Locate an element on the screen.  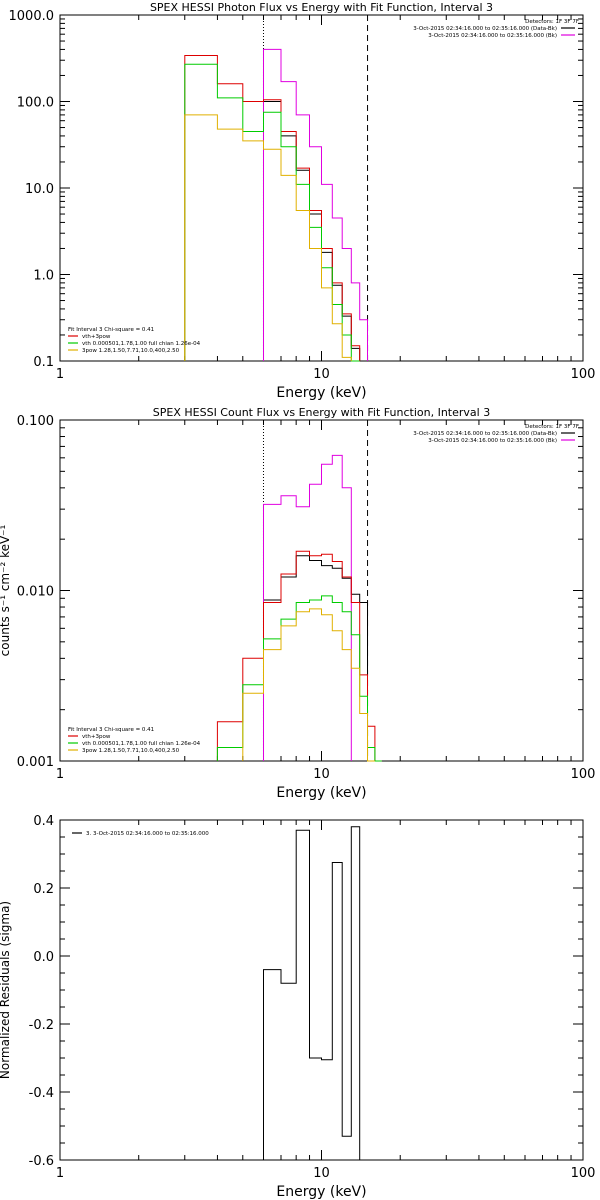
y-tick-label: 0.010 is located at coordinates (35, 592).